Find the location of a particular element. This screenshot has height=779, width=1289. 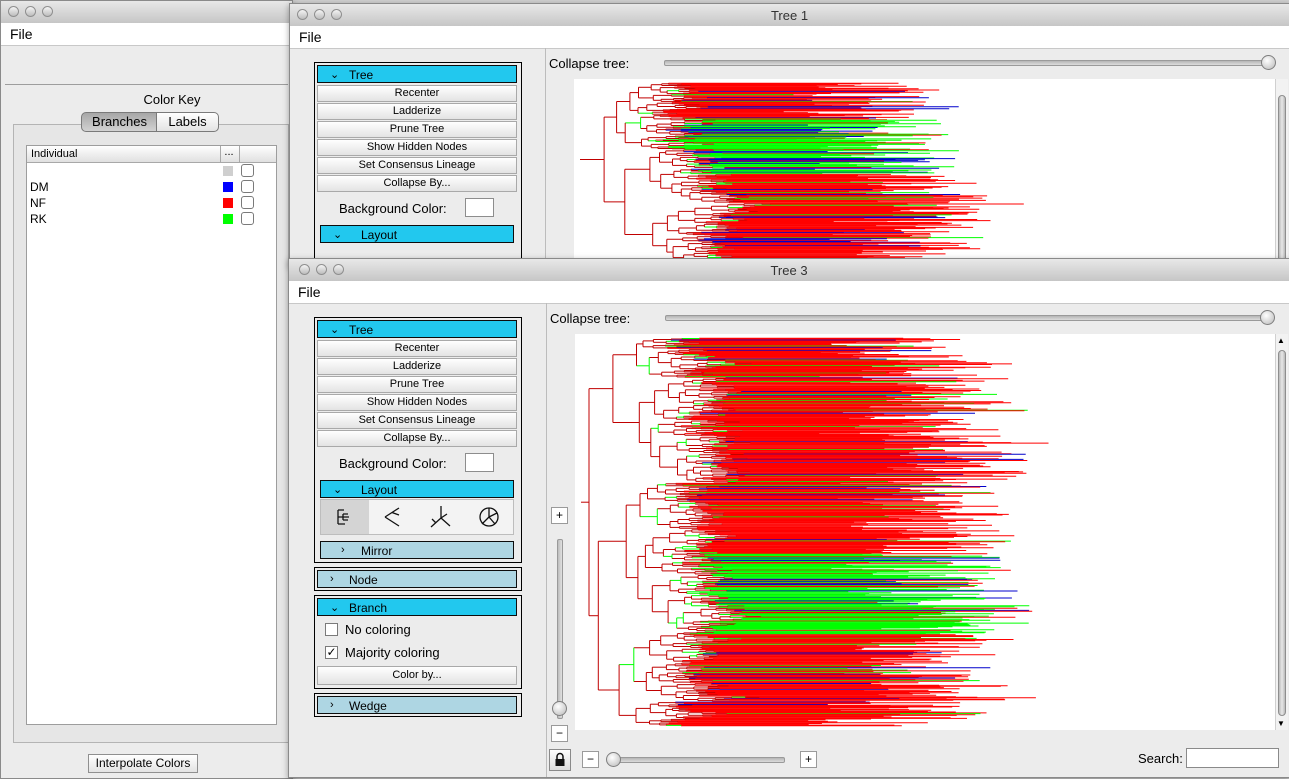

search-input is located at coordinates (1232, 758).